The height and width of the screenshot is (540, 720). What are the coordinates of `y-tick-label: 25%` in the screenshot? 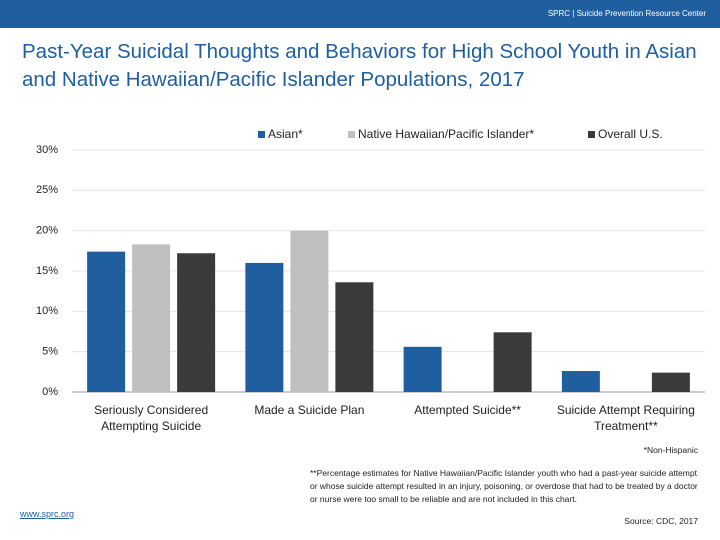 It's located at (47, 190).